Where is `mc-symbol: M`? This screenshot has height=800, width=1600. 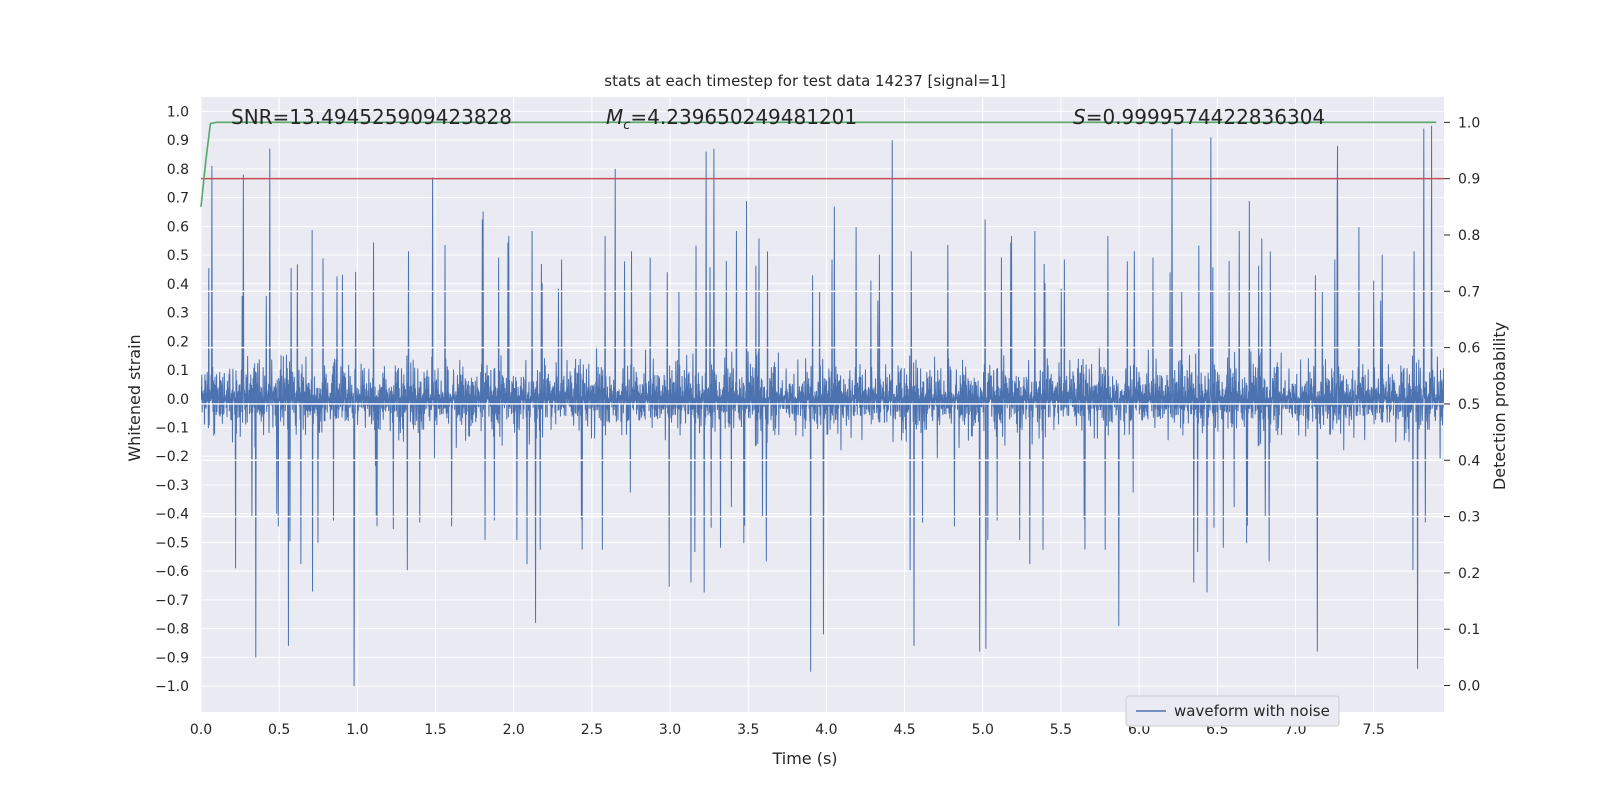 mc-symbol: M is located at coordinates (614, 117).